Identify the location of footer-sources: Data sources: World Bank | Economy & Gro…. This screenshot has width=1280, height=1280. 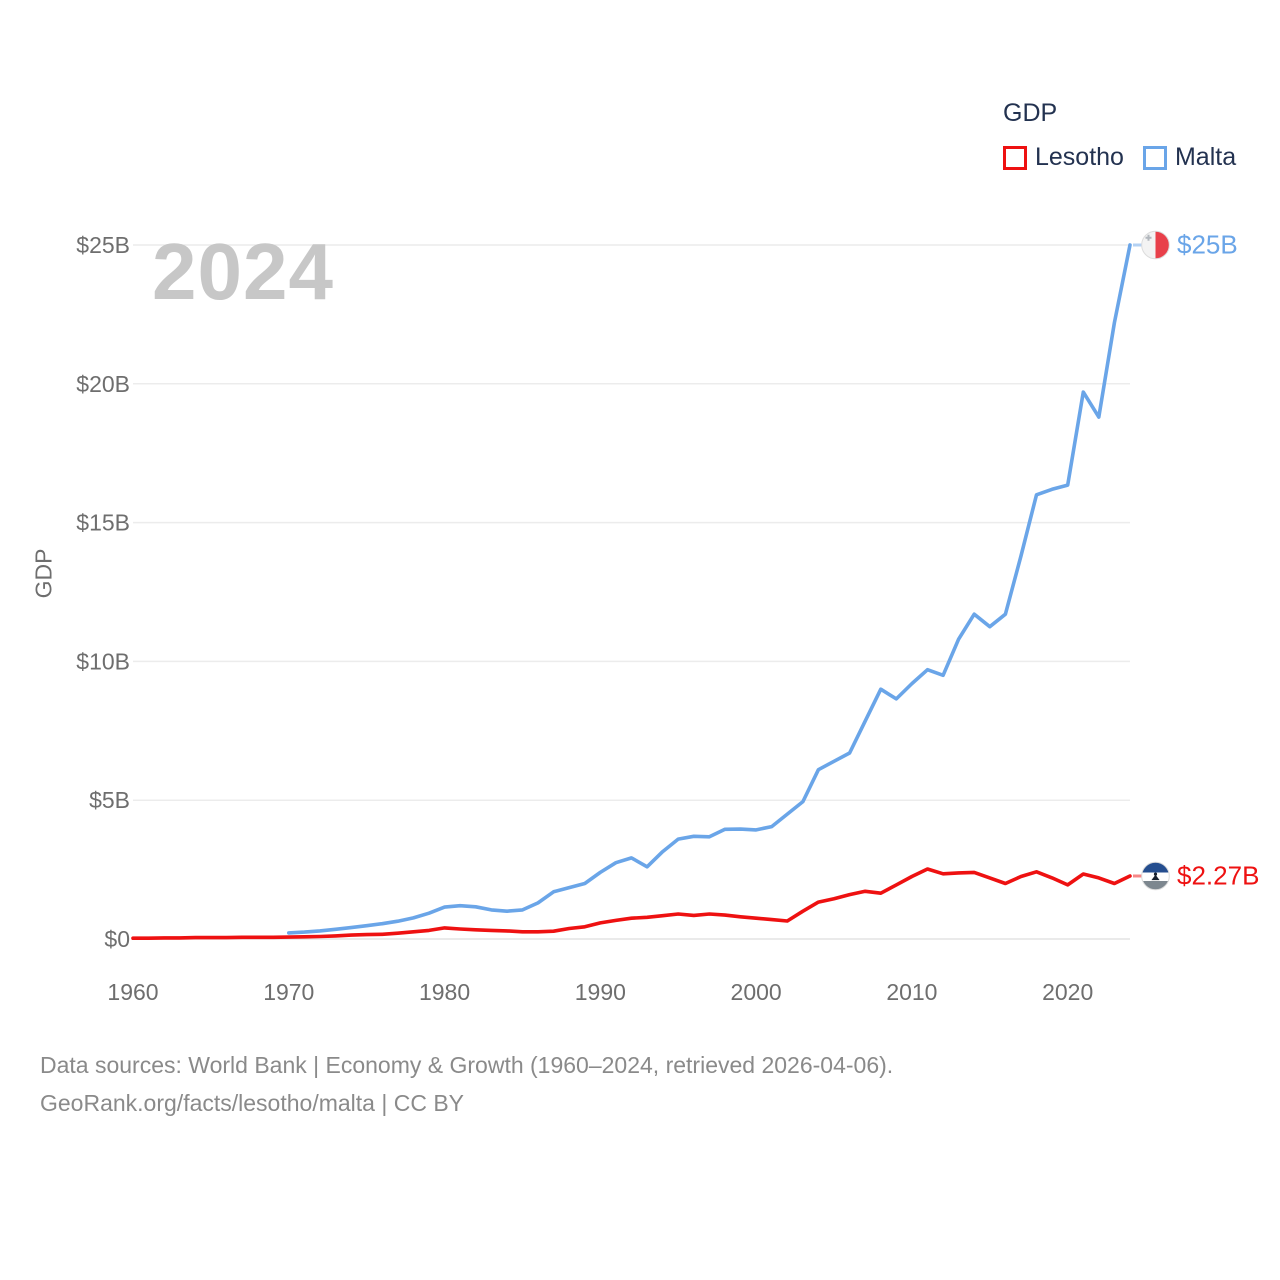
(467, 1065).